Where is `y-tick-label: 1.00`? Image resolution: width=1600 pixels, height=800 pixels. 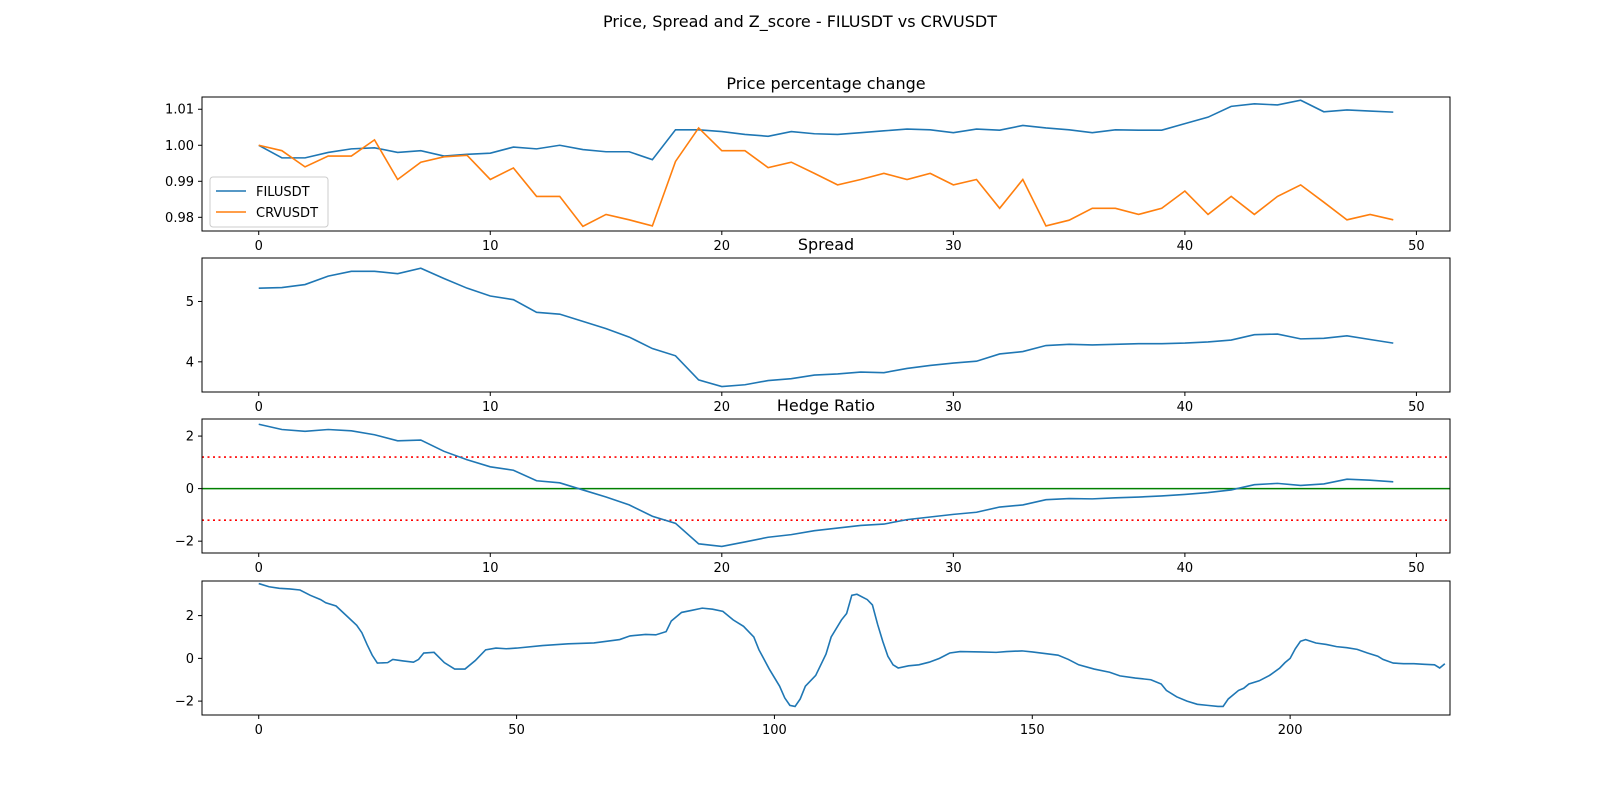 y-tick-label: 1.00 is located at coordinates (179, 146).